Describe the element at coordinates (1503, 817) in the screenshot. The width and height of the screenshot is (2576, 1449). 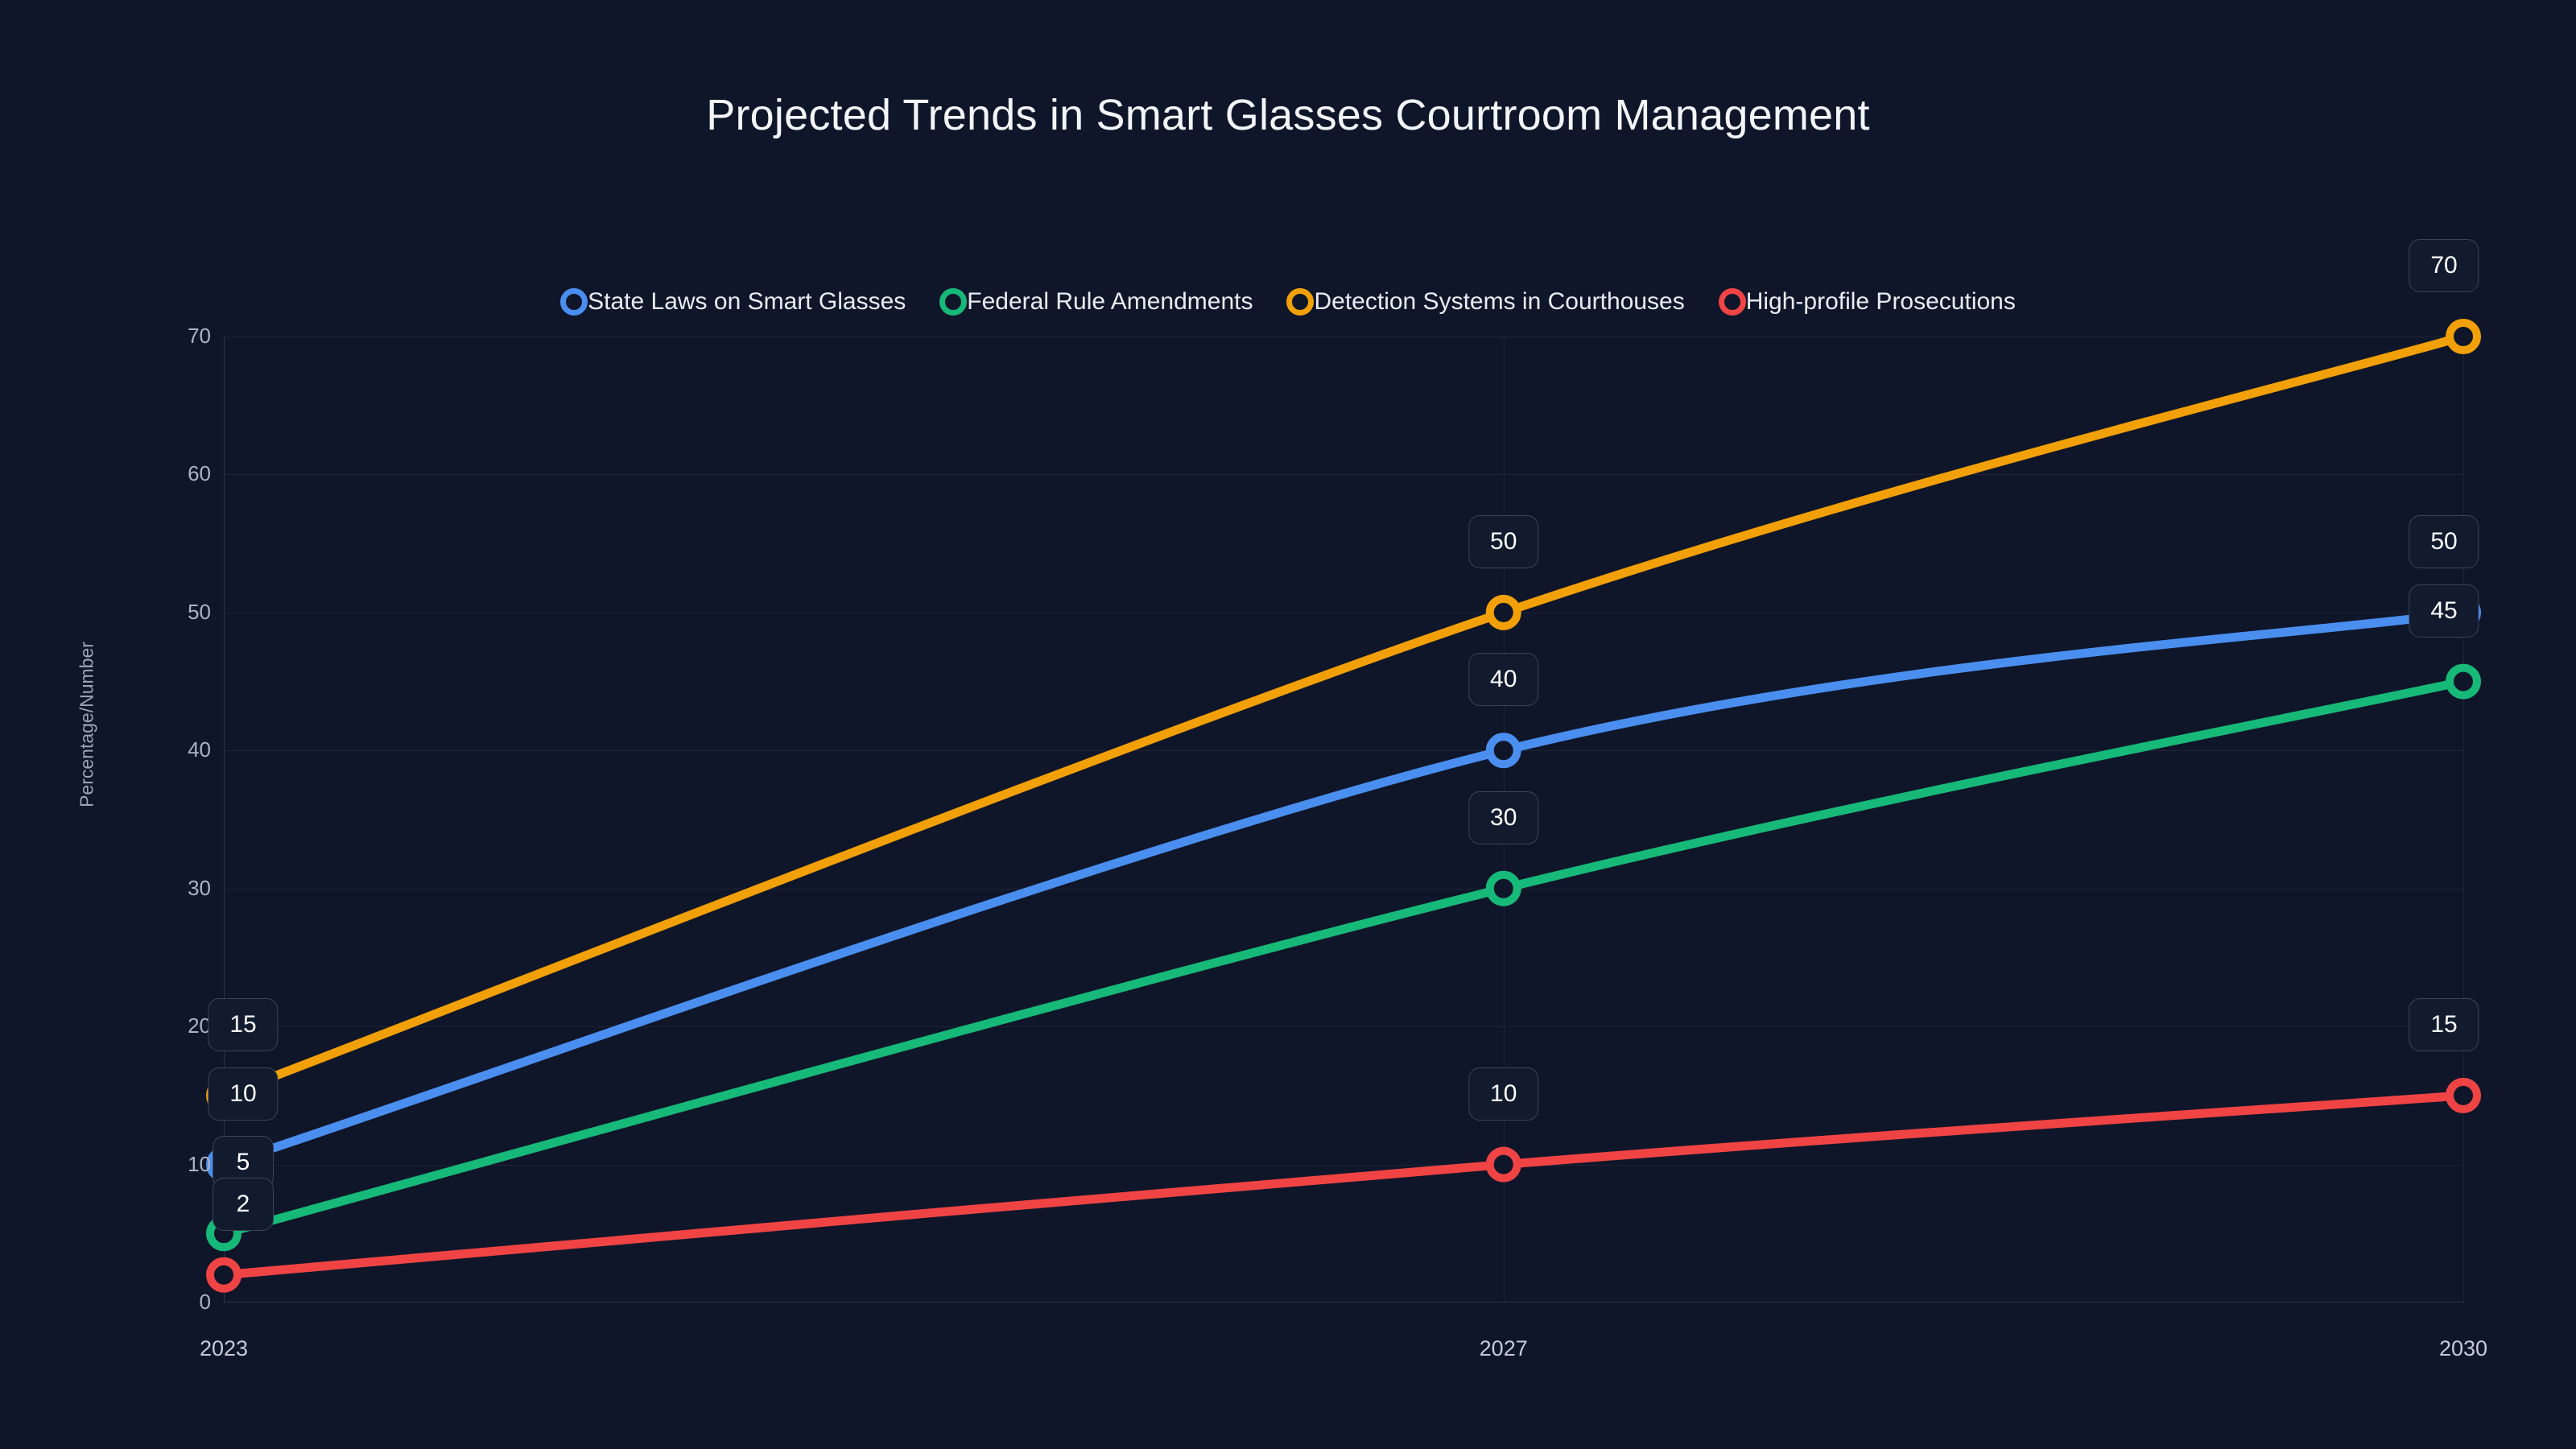
I see `data-point-label: 30` at that location.